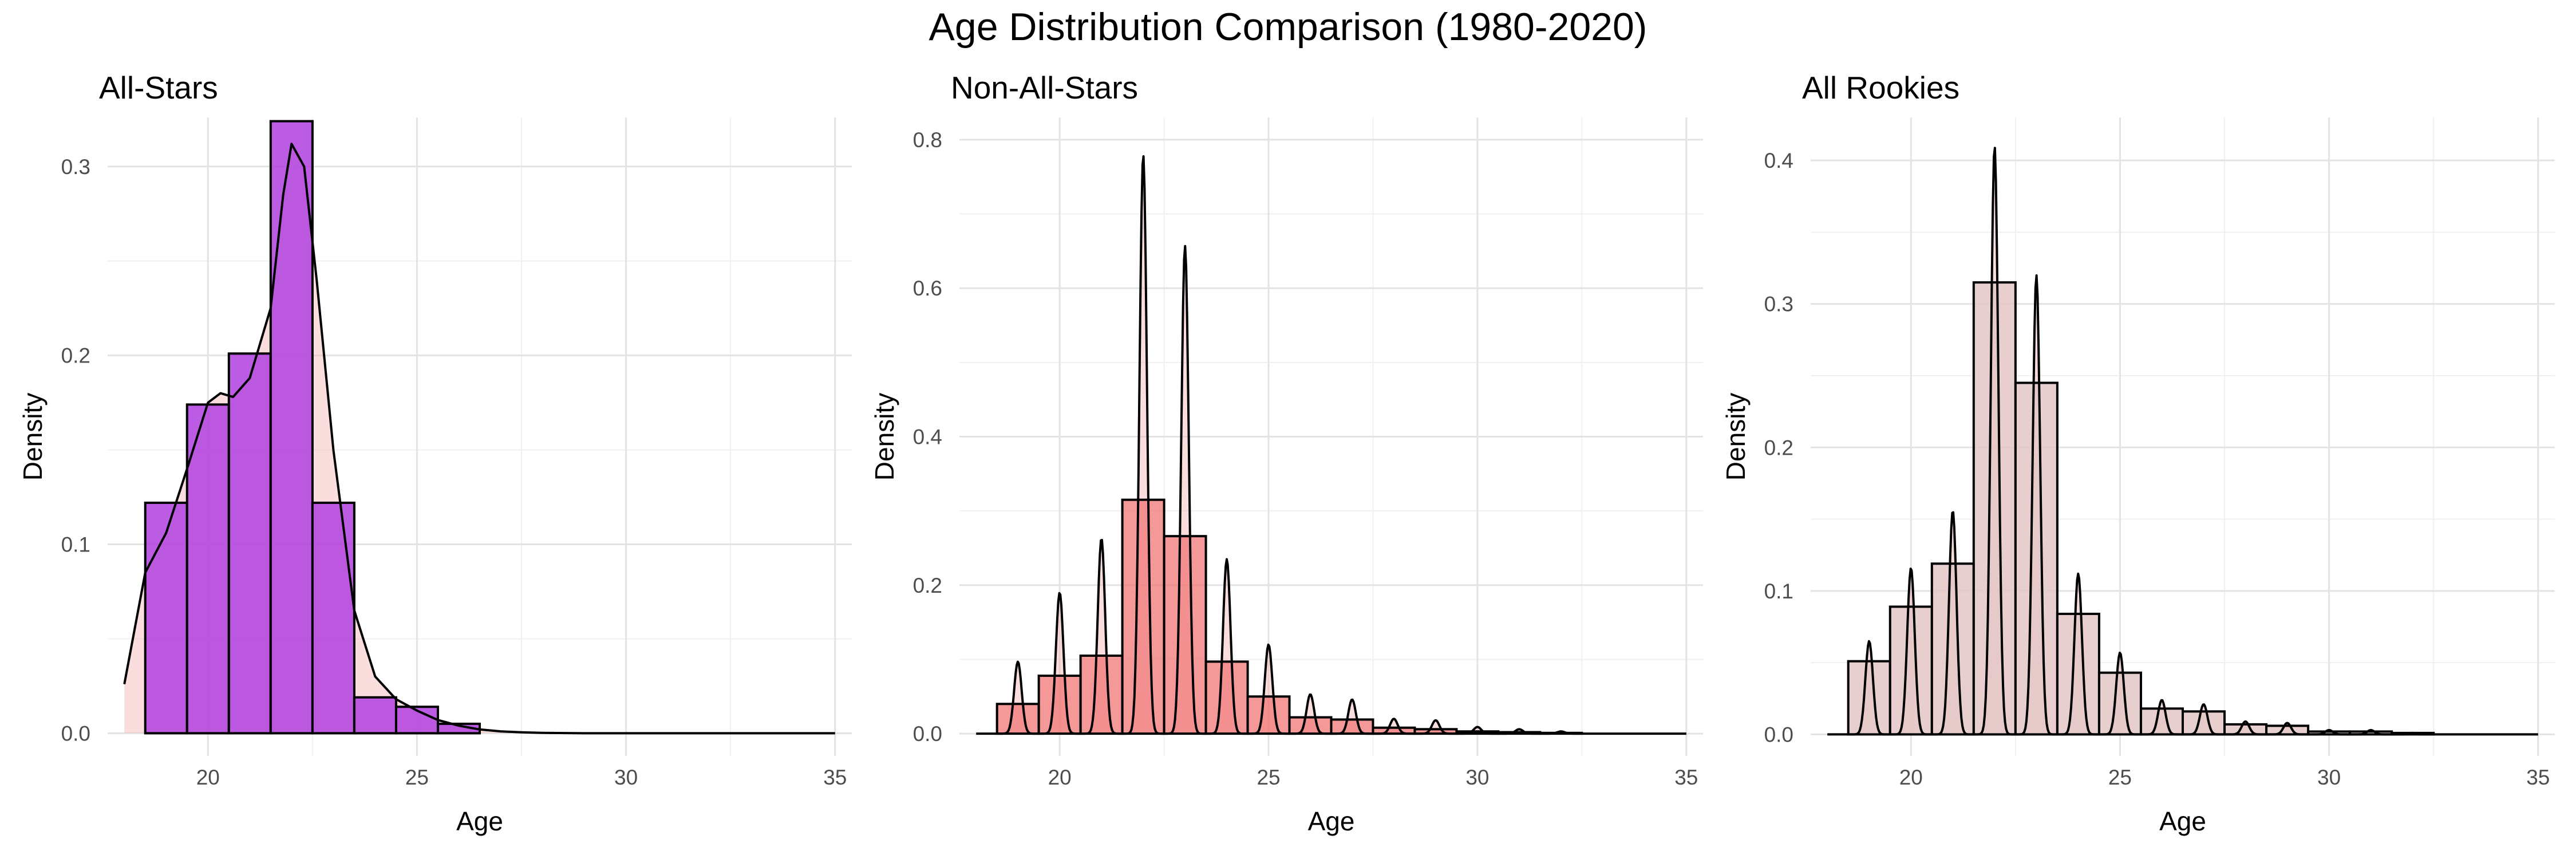 The height and width of the screenshot is (859, 2576). Describe the element at coordinates (927, 288) in the screenshot. I see `y-tick-label: 0.6` at that location.